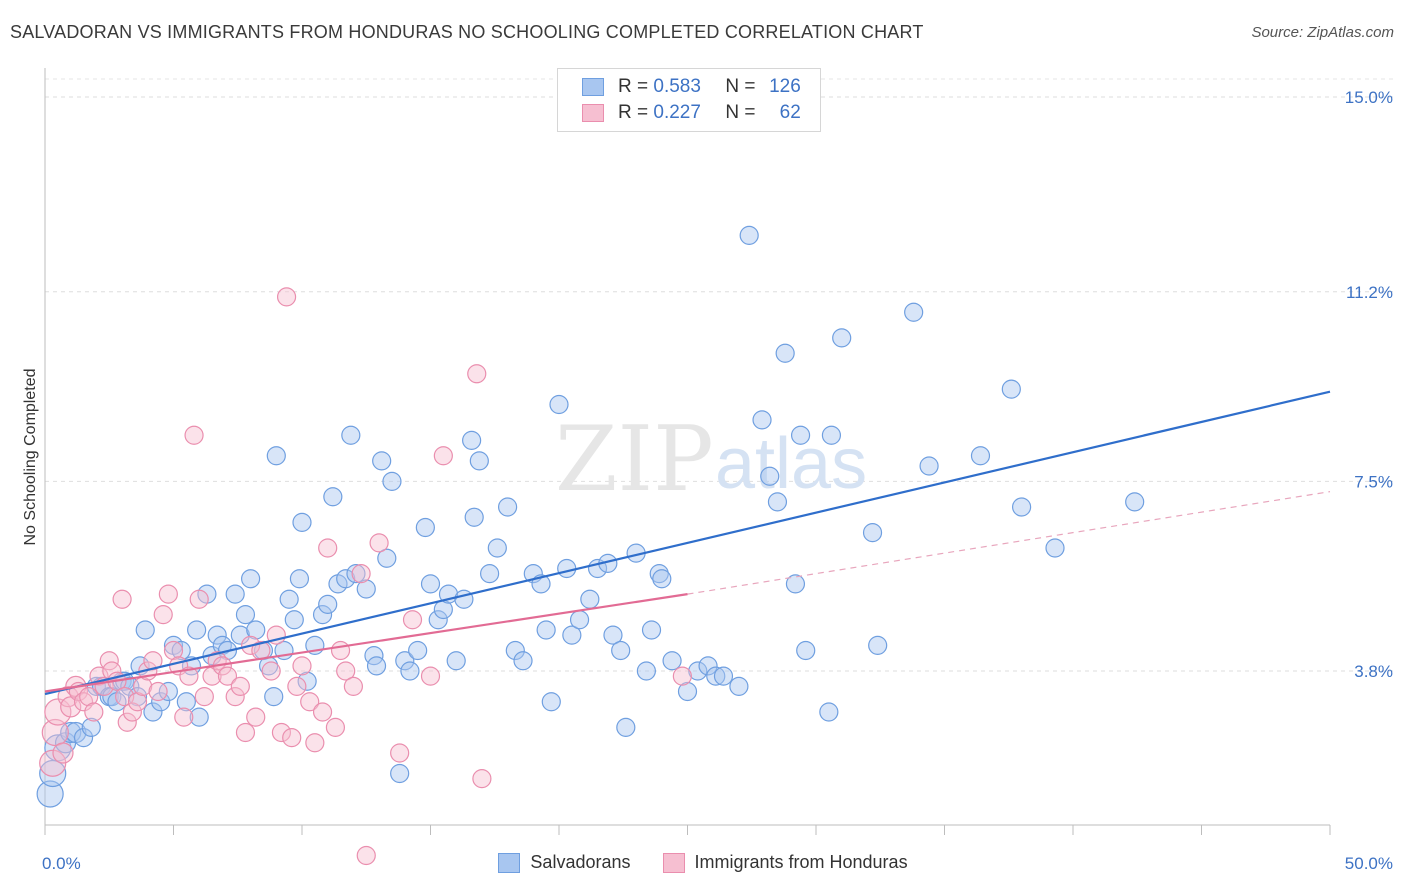  I want to click on legend-item-honduras: Immigrants from Honduras, so click(785, 862).